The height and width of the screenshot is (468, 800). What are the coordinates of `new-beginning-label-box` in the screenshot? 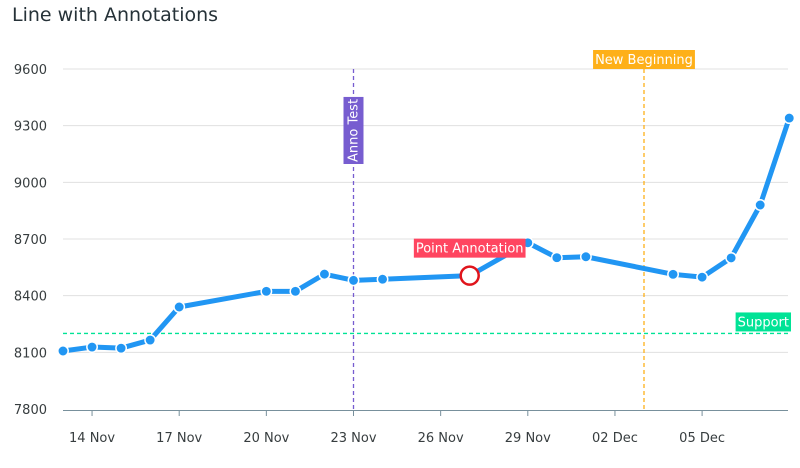 It's located at (644, 59).